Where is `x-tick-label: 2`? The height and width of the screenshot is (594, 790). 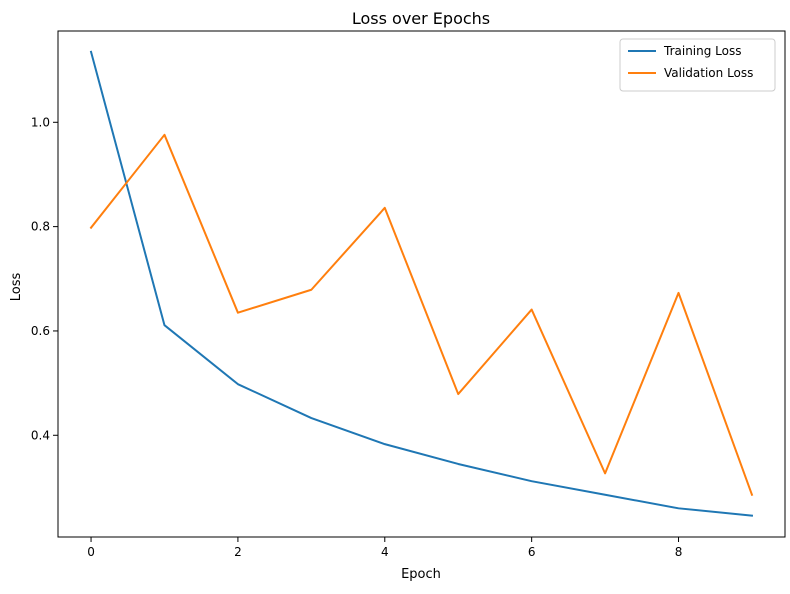 x-tick-label: 2 is located at coordinates (238, 552).